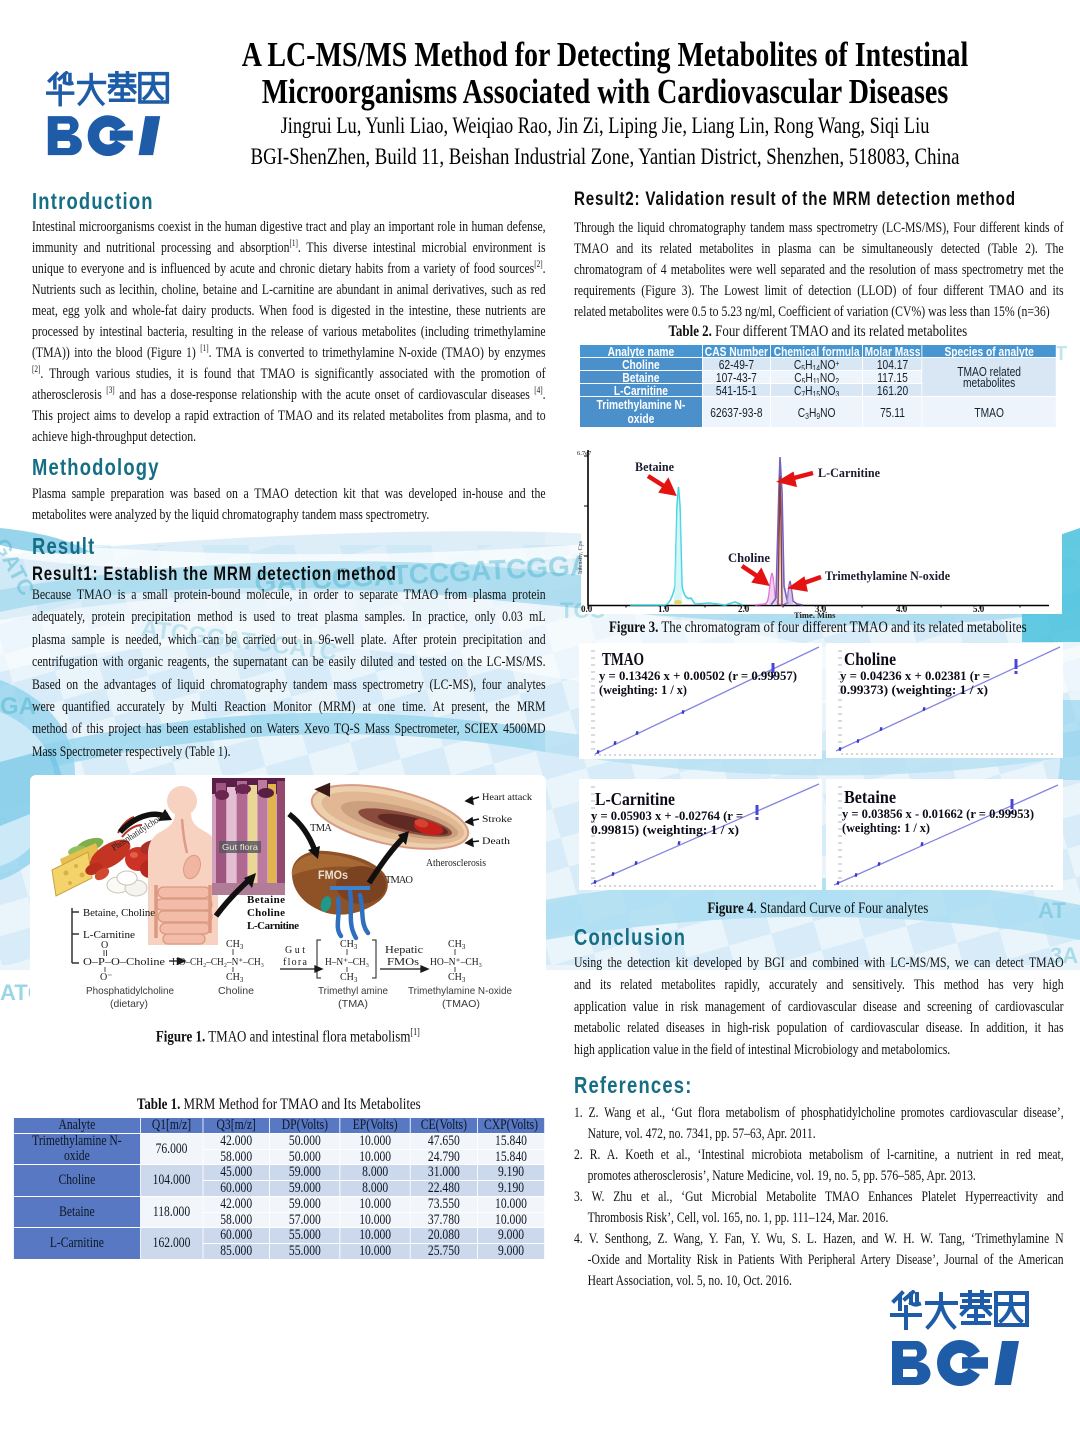  Describe the element at coordinates (353, 991) in the screenshot. I see `svg-text: Trimethyl amine` at that location.